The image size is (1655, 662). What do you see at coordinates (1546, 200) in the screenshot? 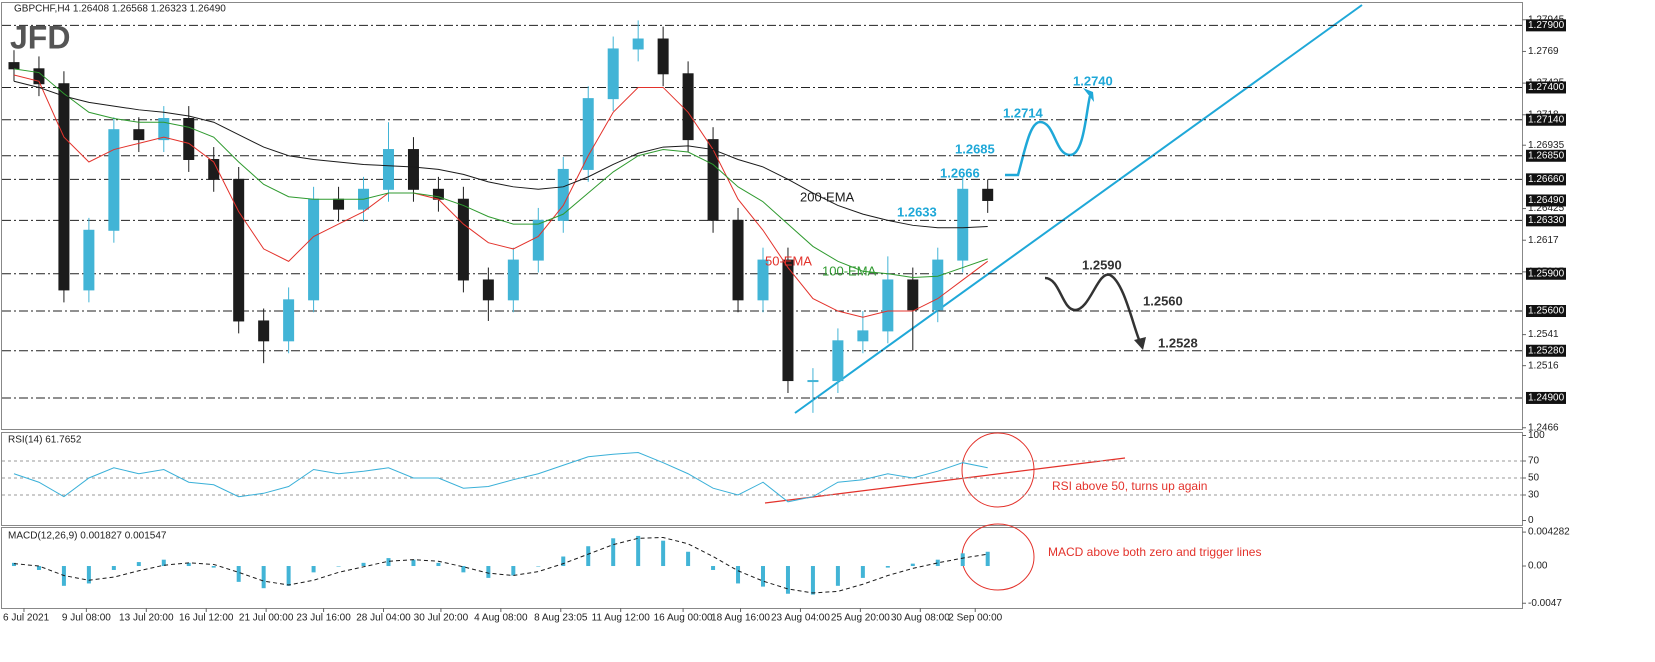
I see `current-price-box` at bounding box center [1546, 200].